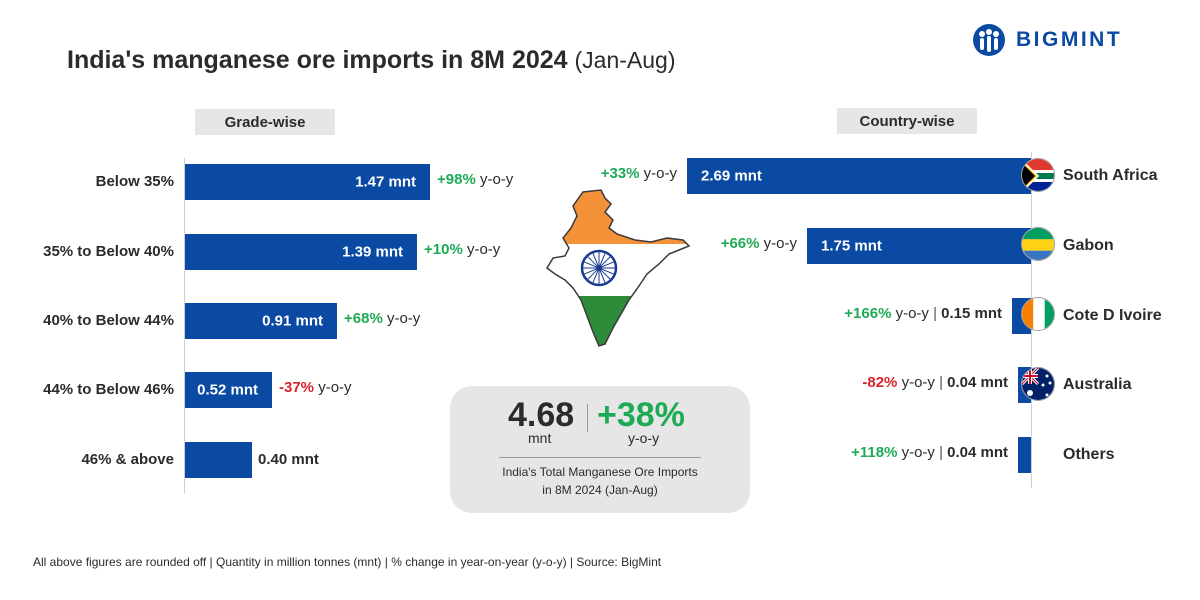 This screenshot has width=1200, height=600. What do you see at coordinates (1112, 315) in the screenshot?
I see `country-category-label: Cote D Ivoire` at bounding box center [1112, 315].